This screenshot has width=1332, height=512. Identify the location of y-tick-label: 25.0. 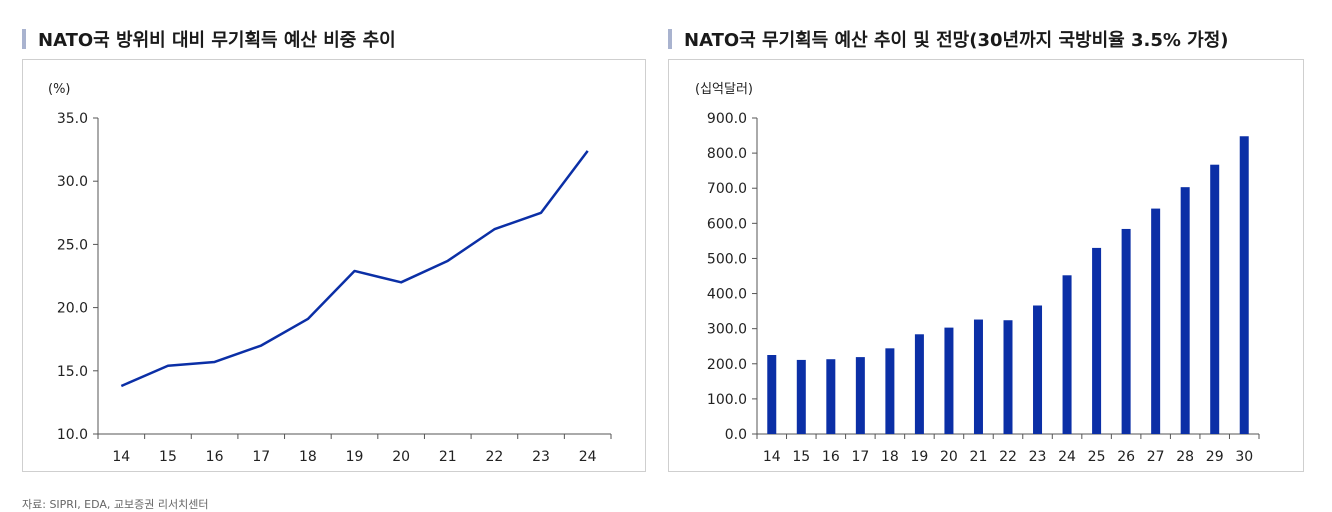
(72, 245).